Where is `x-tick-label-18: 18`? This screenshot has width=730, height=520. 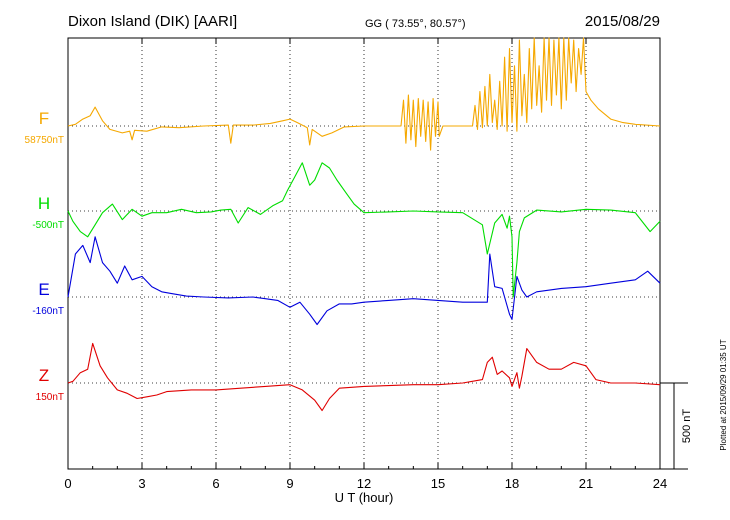
x-tick-label-18: 18 is located at coordinates (512, 483).